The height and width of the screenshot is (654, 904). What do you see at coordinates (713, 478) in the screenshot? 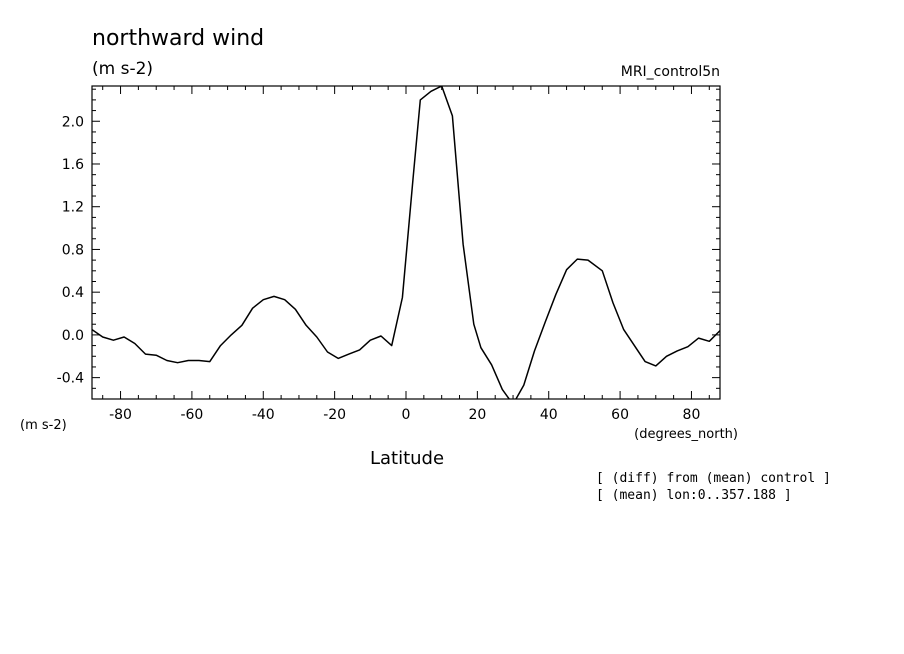
I see `note-line-1: [ (diff) from (mean) control ]` at bounding box center [713, 478].